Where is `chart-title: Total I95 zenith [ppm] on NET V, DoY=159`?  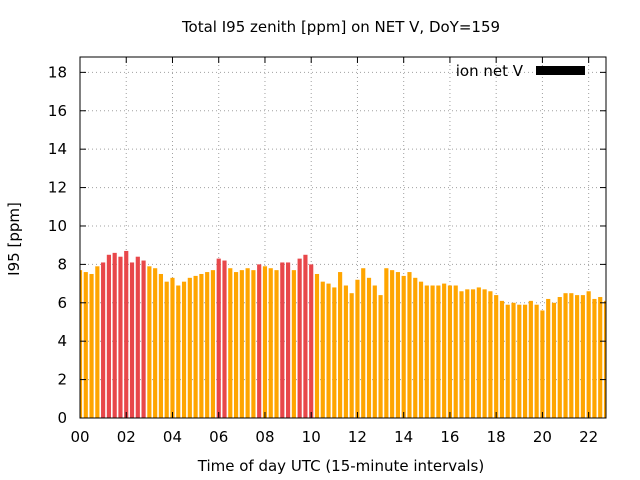 chart-title: Total I95 zenith [ppm] on NET V, DoY=159 is located at coordinates (340, 27).